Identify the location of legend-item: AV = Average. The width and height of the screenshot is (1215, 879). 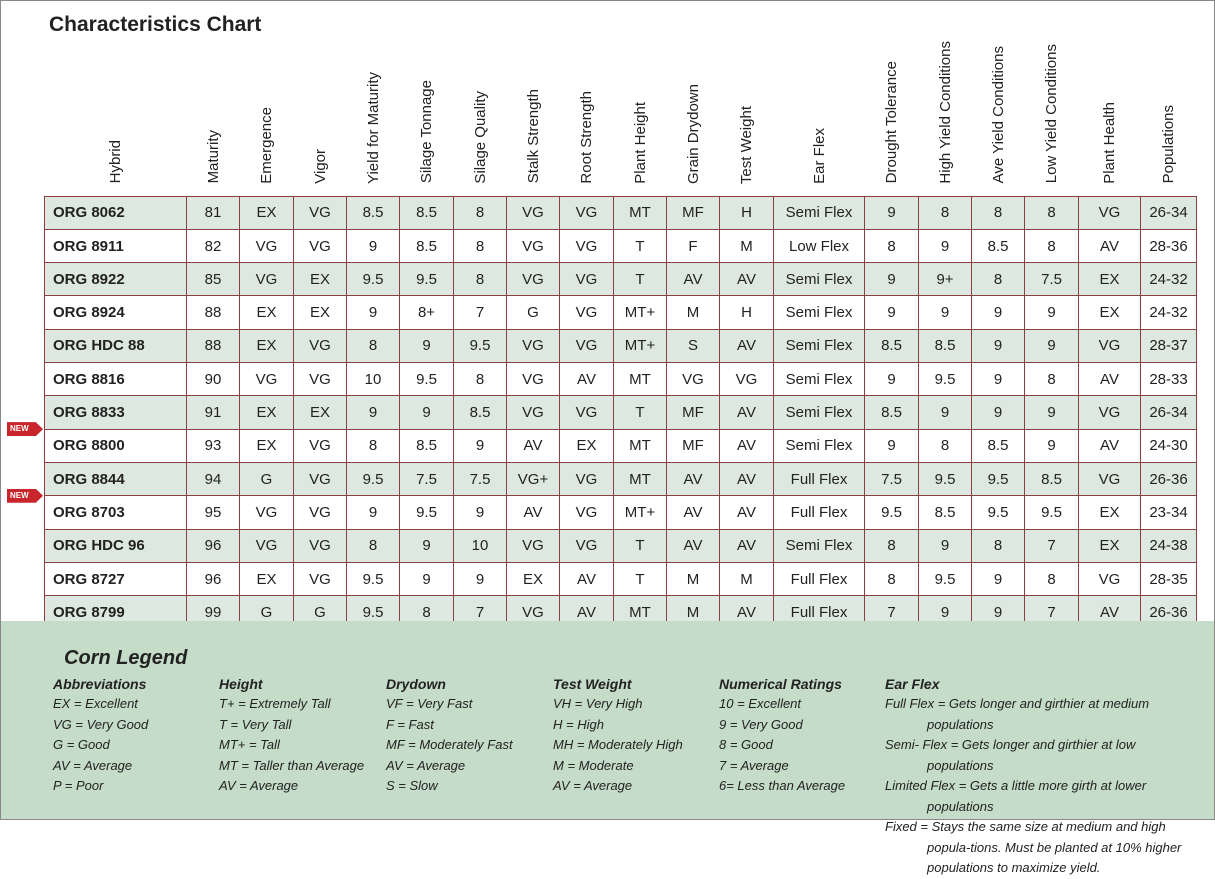
(593, 785).